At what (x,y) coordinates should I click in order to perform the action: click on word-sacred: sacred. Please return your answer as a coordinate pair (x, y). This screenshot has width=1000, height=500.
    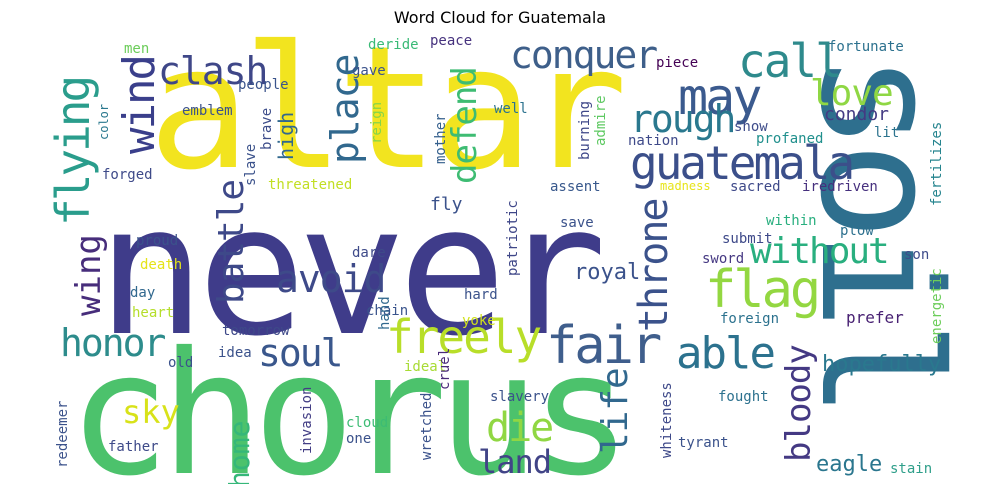
    Looking at the image, I should click on (755, 187).